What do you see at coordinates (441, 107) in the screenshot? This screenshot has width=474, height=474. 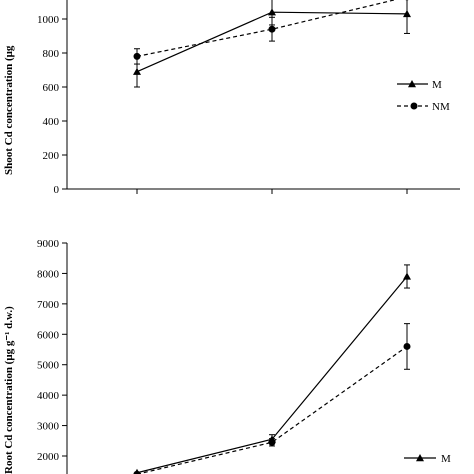 I see `legend-nm-label: NM` at bounding box center [441, 107].